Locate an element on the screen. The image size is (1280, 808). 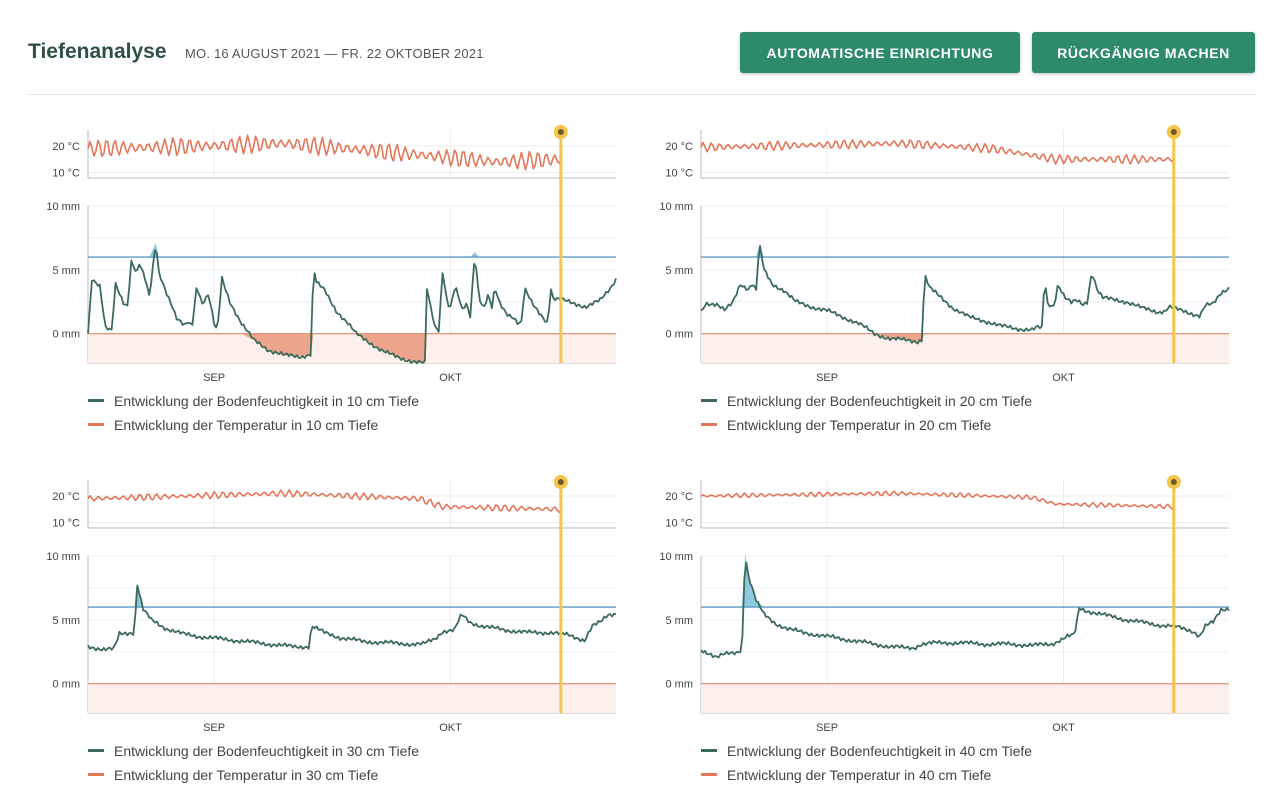
page-title: Tiefenanalyse is located at coordinates (97, 51).